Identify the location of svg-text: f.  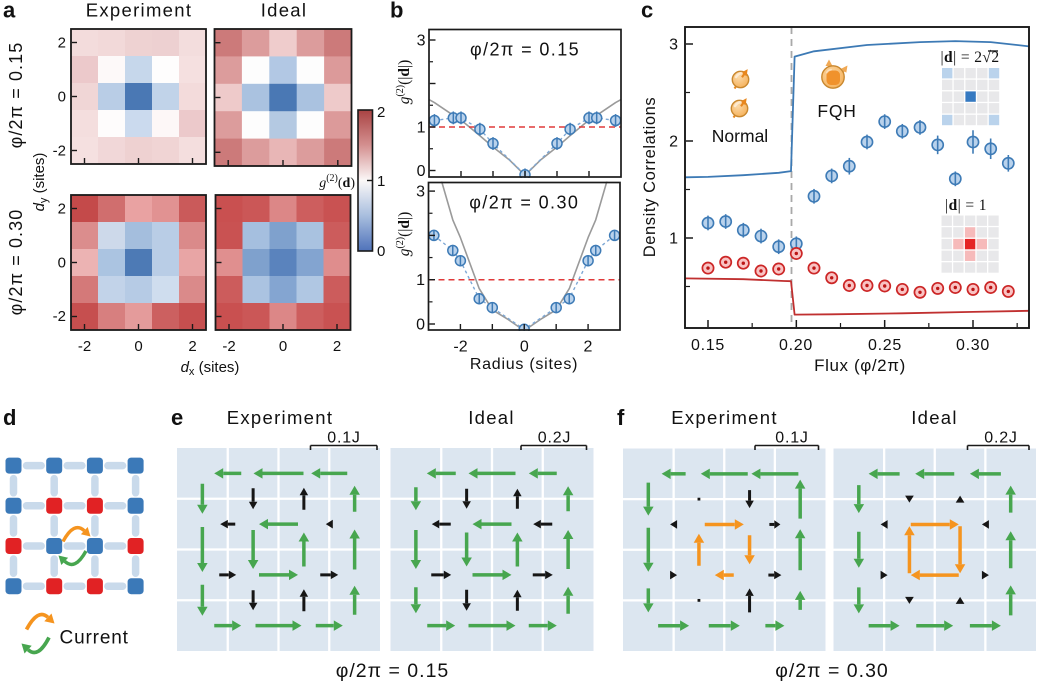
(621, 417).